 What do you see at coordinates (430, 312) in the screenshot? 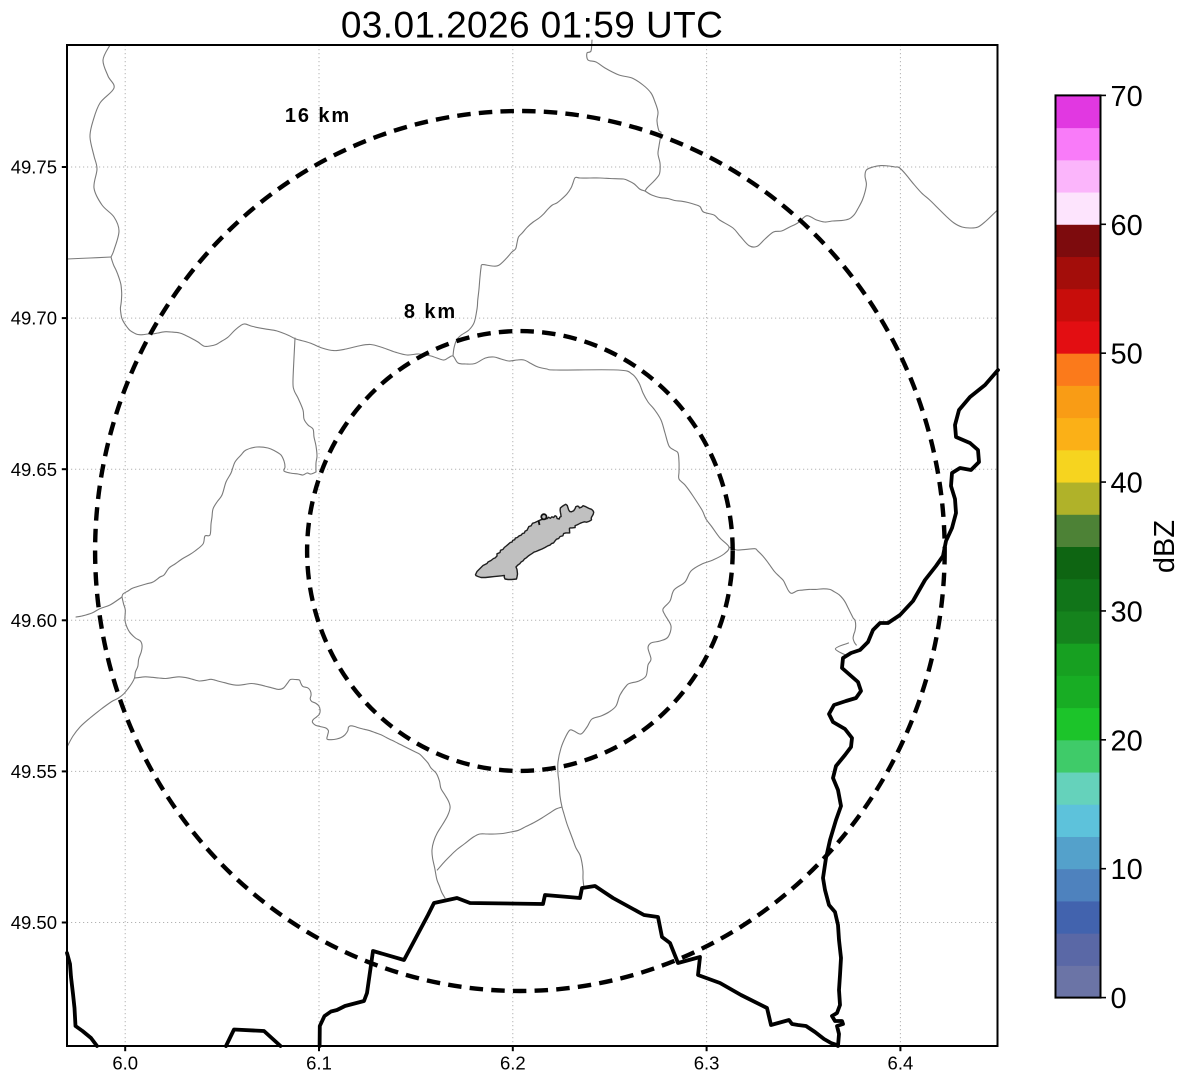
I see `svg-text: 8 km` at bounding box center [430, 312].